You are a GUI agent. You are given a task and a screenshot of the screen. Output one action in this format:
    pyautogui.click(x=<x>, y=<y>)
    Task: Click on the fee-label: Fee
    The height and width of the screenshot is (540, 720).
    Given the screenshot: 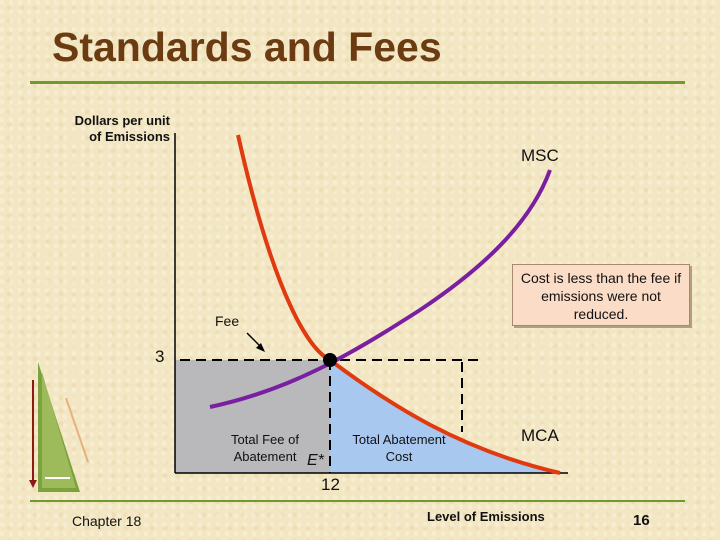 What is the action you would take?
    pyautogui.click(x=227, y=321)
    